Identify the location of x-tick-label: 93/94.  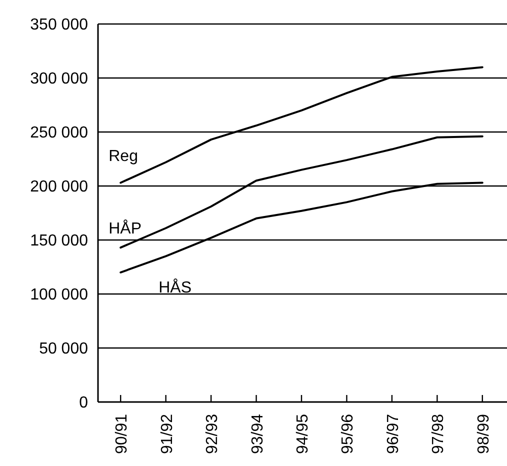
(257, 434).